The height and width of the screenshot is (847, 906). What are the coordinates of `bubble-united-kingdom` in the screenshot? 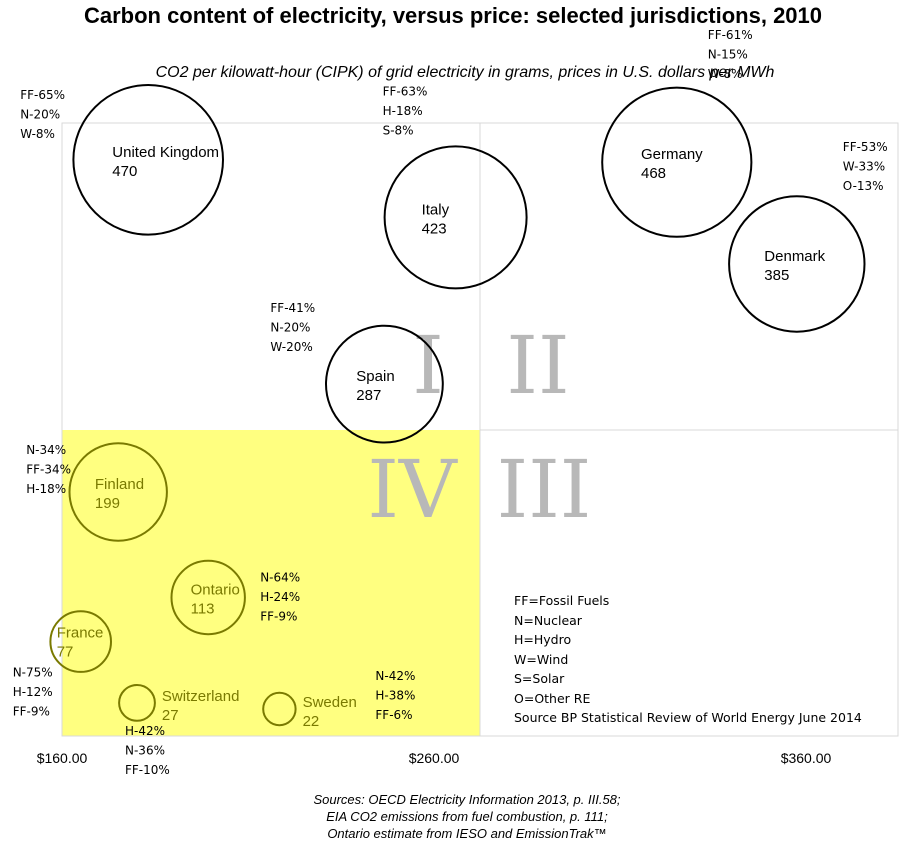 It's located at (148, 160).